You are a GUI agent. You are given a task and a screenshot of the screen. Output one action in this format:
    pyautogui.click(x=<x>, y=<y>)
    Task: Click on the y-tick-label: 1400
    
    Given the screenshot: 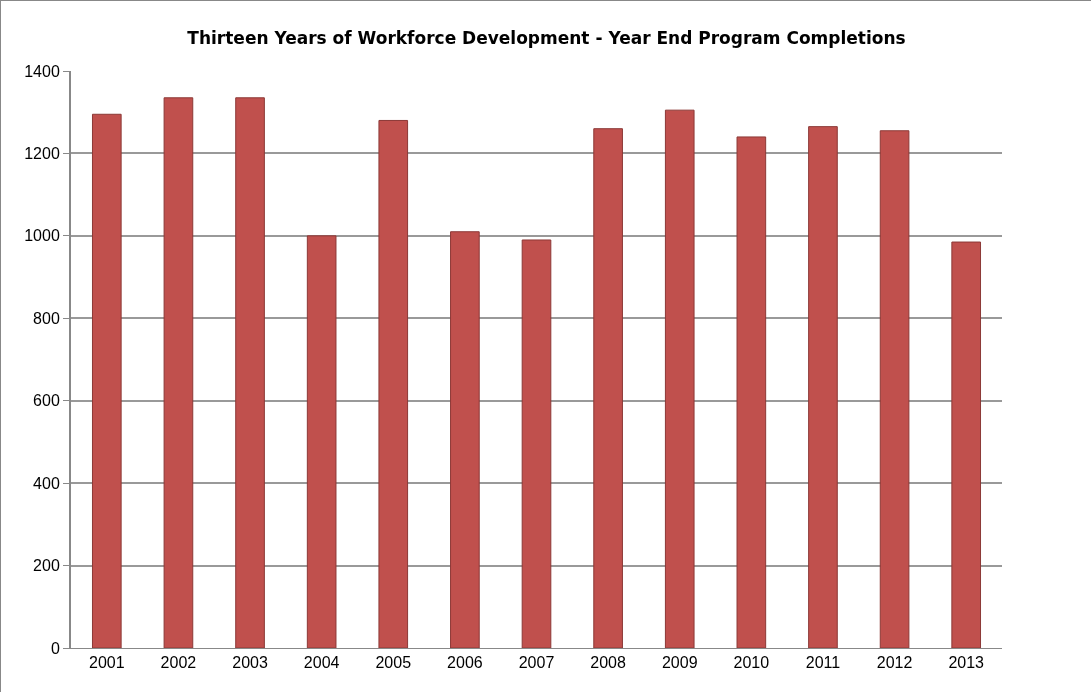 What is the action you would take?
    pyautogui.click(x=42, y=71)
    